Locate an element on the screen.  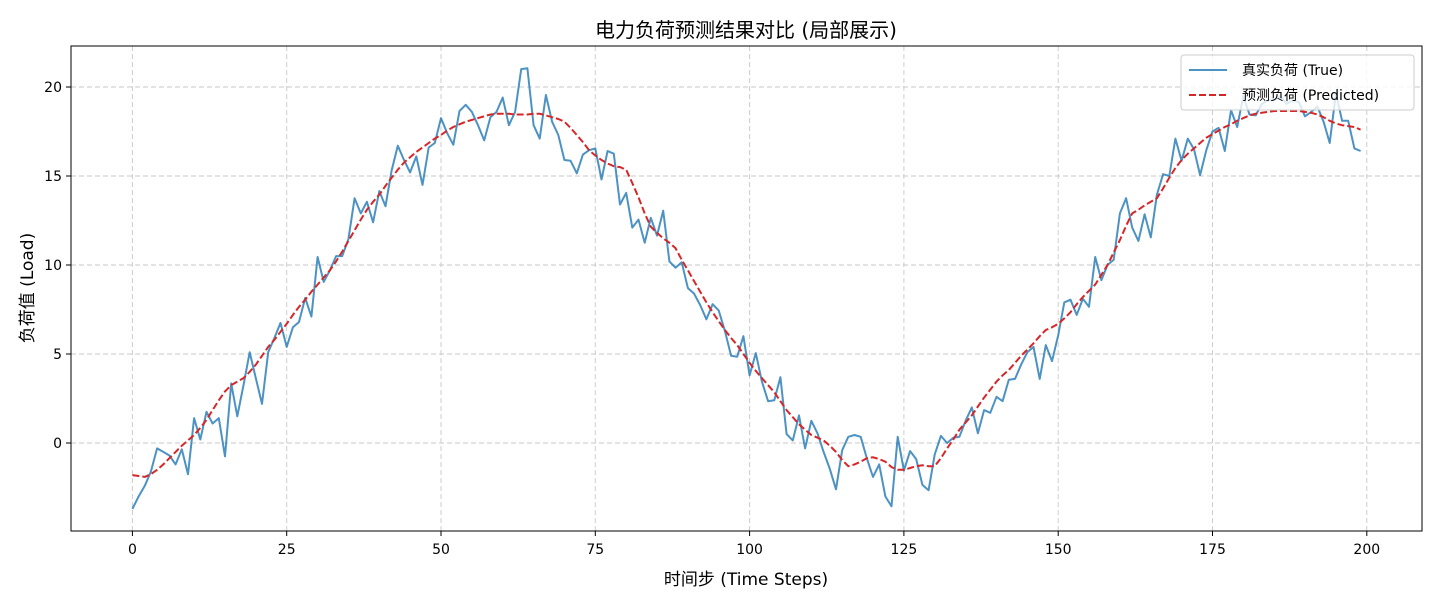
legend-box is located at coordinates (1297, 82).